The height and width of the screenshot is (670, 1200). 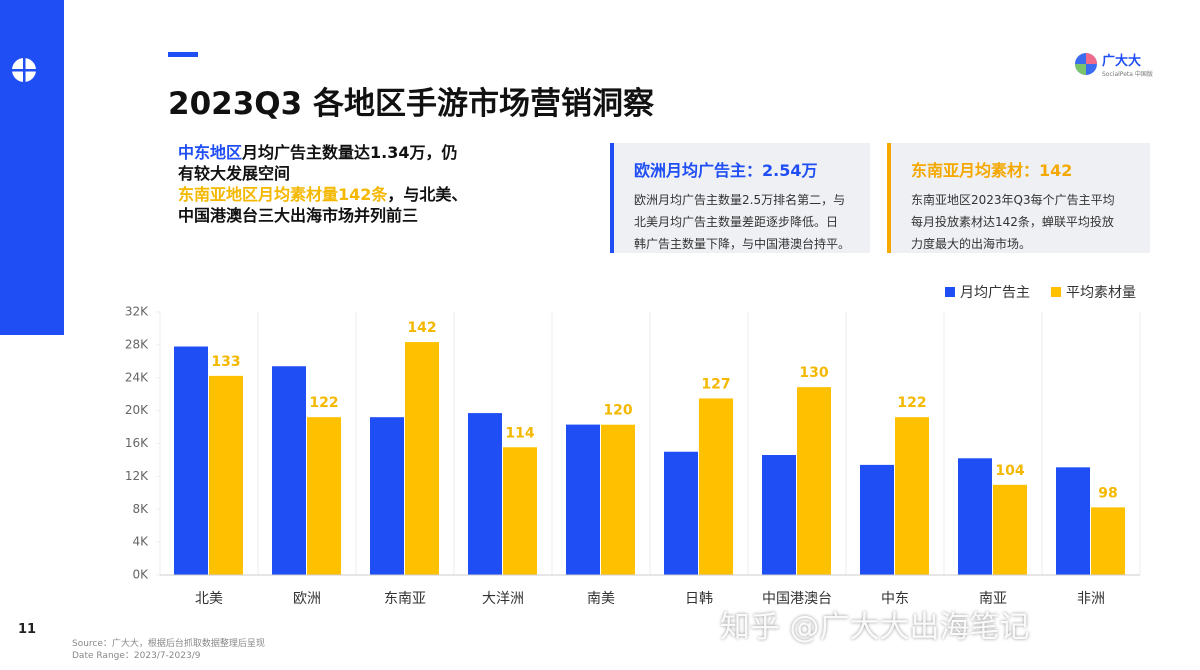 I want to click on legend-label: 月均广告主, so click(x=995, y=293).